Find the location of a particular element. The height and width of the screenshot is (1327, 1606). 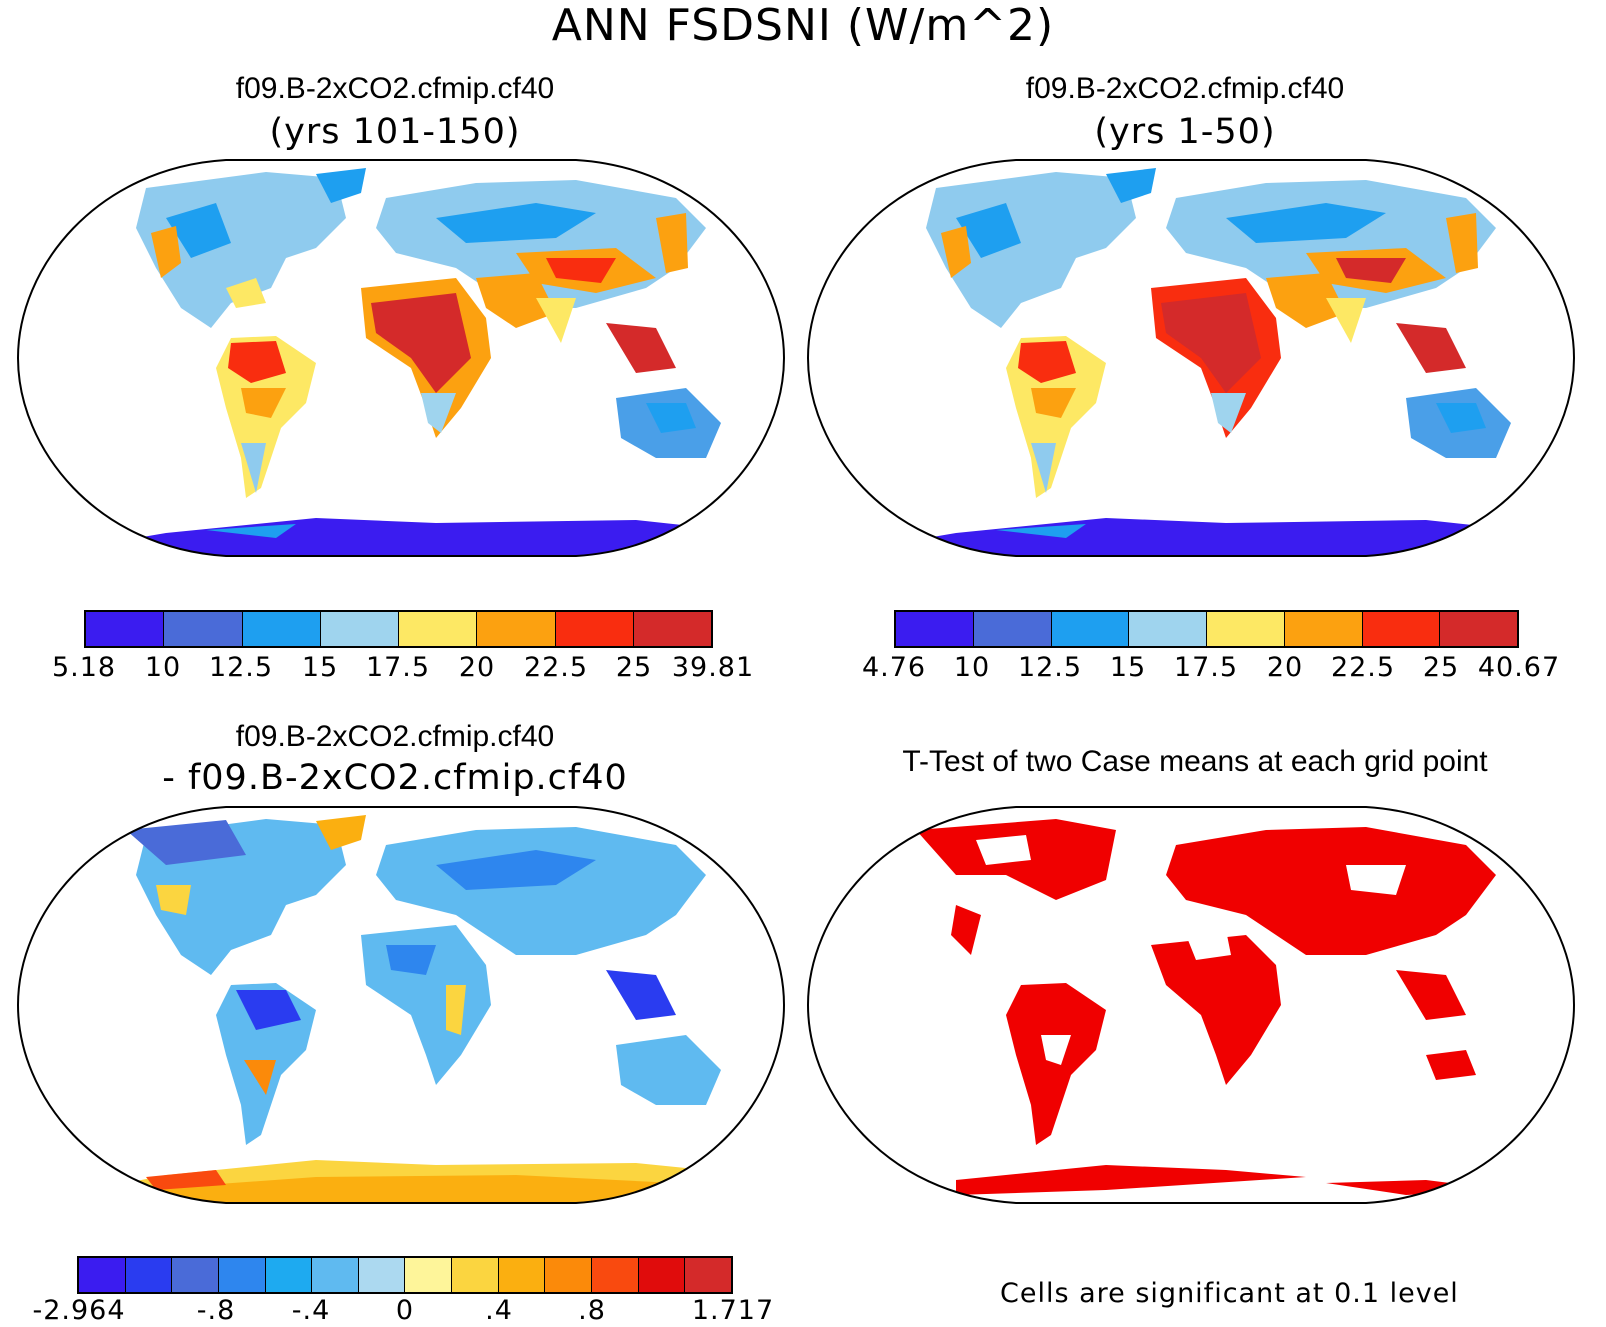

map-bottom-left is located at coordinates (401, 1005).